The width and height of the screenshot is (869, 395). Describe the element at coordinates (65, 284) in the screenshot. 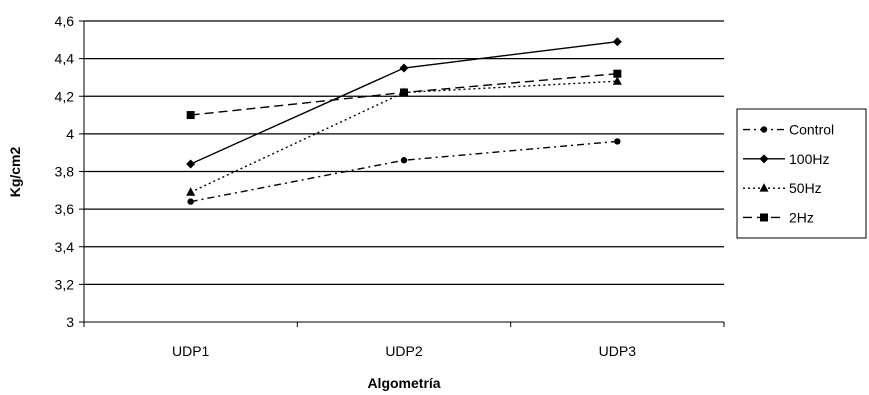

I see `y-tick-label: 3,2` at that location.